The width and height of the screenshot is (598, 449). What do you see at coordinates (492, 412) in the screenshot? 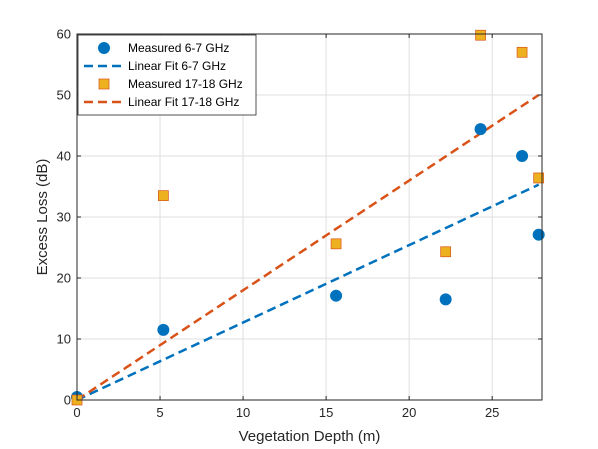
I see `x-tick-label: 25` at bounding box center [492, 412].